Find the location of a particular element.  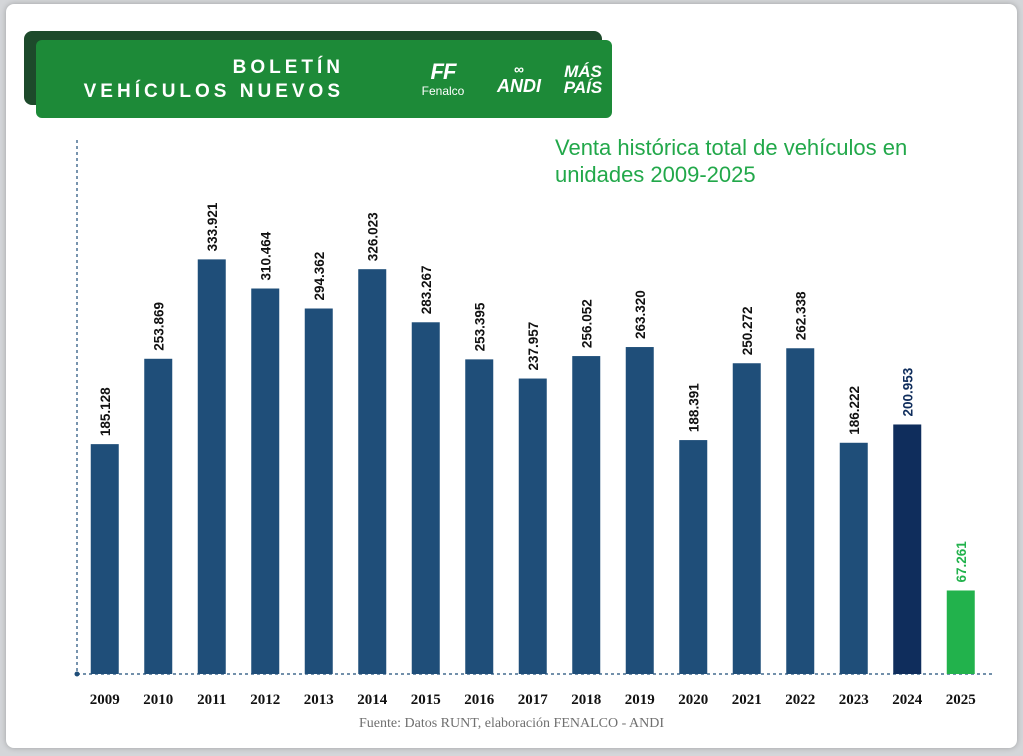

andi-wordmark: ANDI is located at coordinates (519, 86).